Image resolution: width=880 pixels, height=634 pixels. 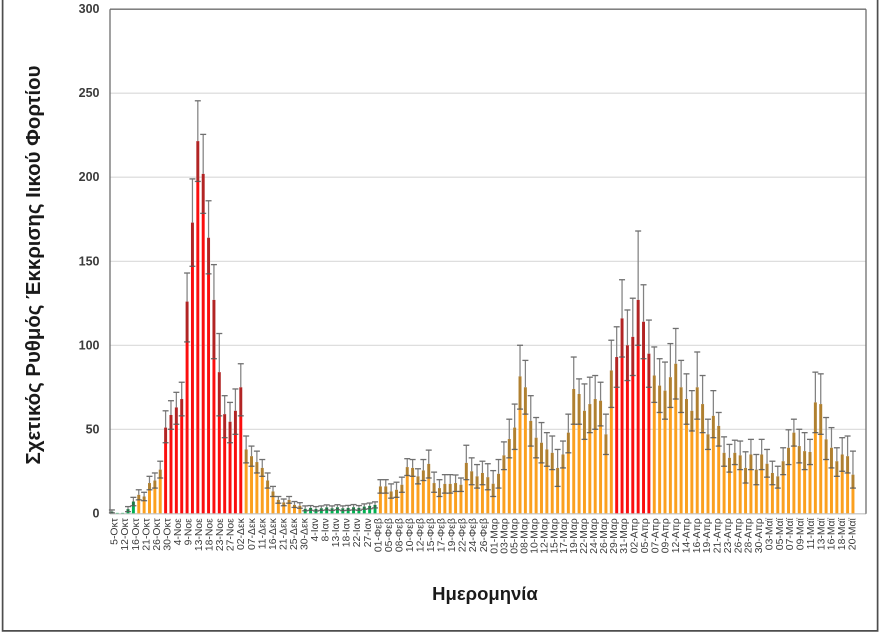 What do you see at coordinates (790, 534) in the screenshot?
I see `svg-text: 07-Μαϊ` at bounding box center [790, 534].